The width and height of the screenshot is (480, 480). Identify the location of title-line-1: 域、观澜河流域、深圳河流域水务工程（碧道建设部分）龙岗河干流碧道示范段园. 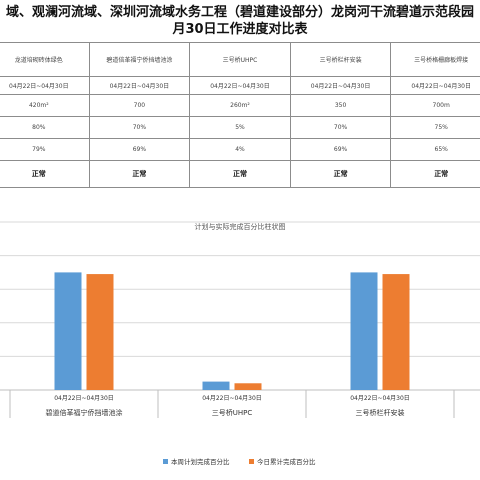
(239, 12).